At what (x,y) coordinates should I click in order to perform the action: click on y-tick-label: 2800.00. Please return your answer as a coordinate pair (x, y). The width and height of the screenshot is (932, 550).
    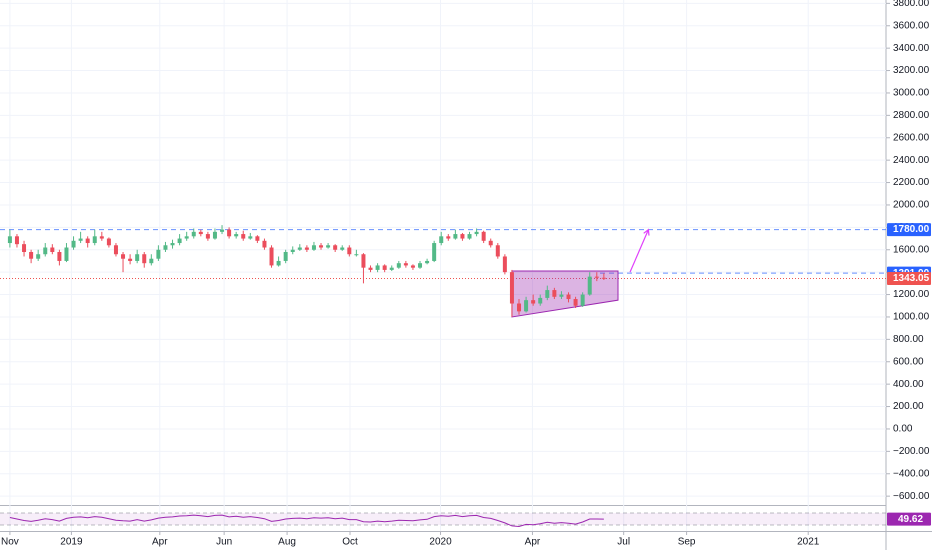
    Looking at the image, I should click on (911, 115).